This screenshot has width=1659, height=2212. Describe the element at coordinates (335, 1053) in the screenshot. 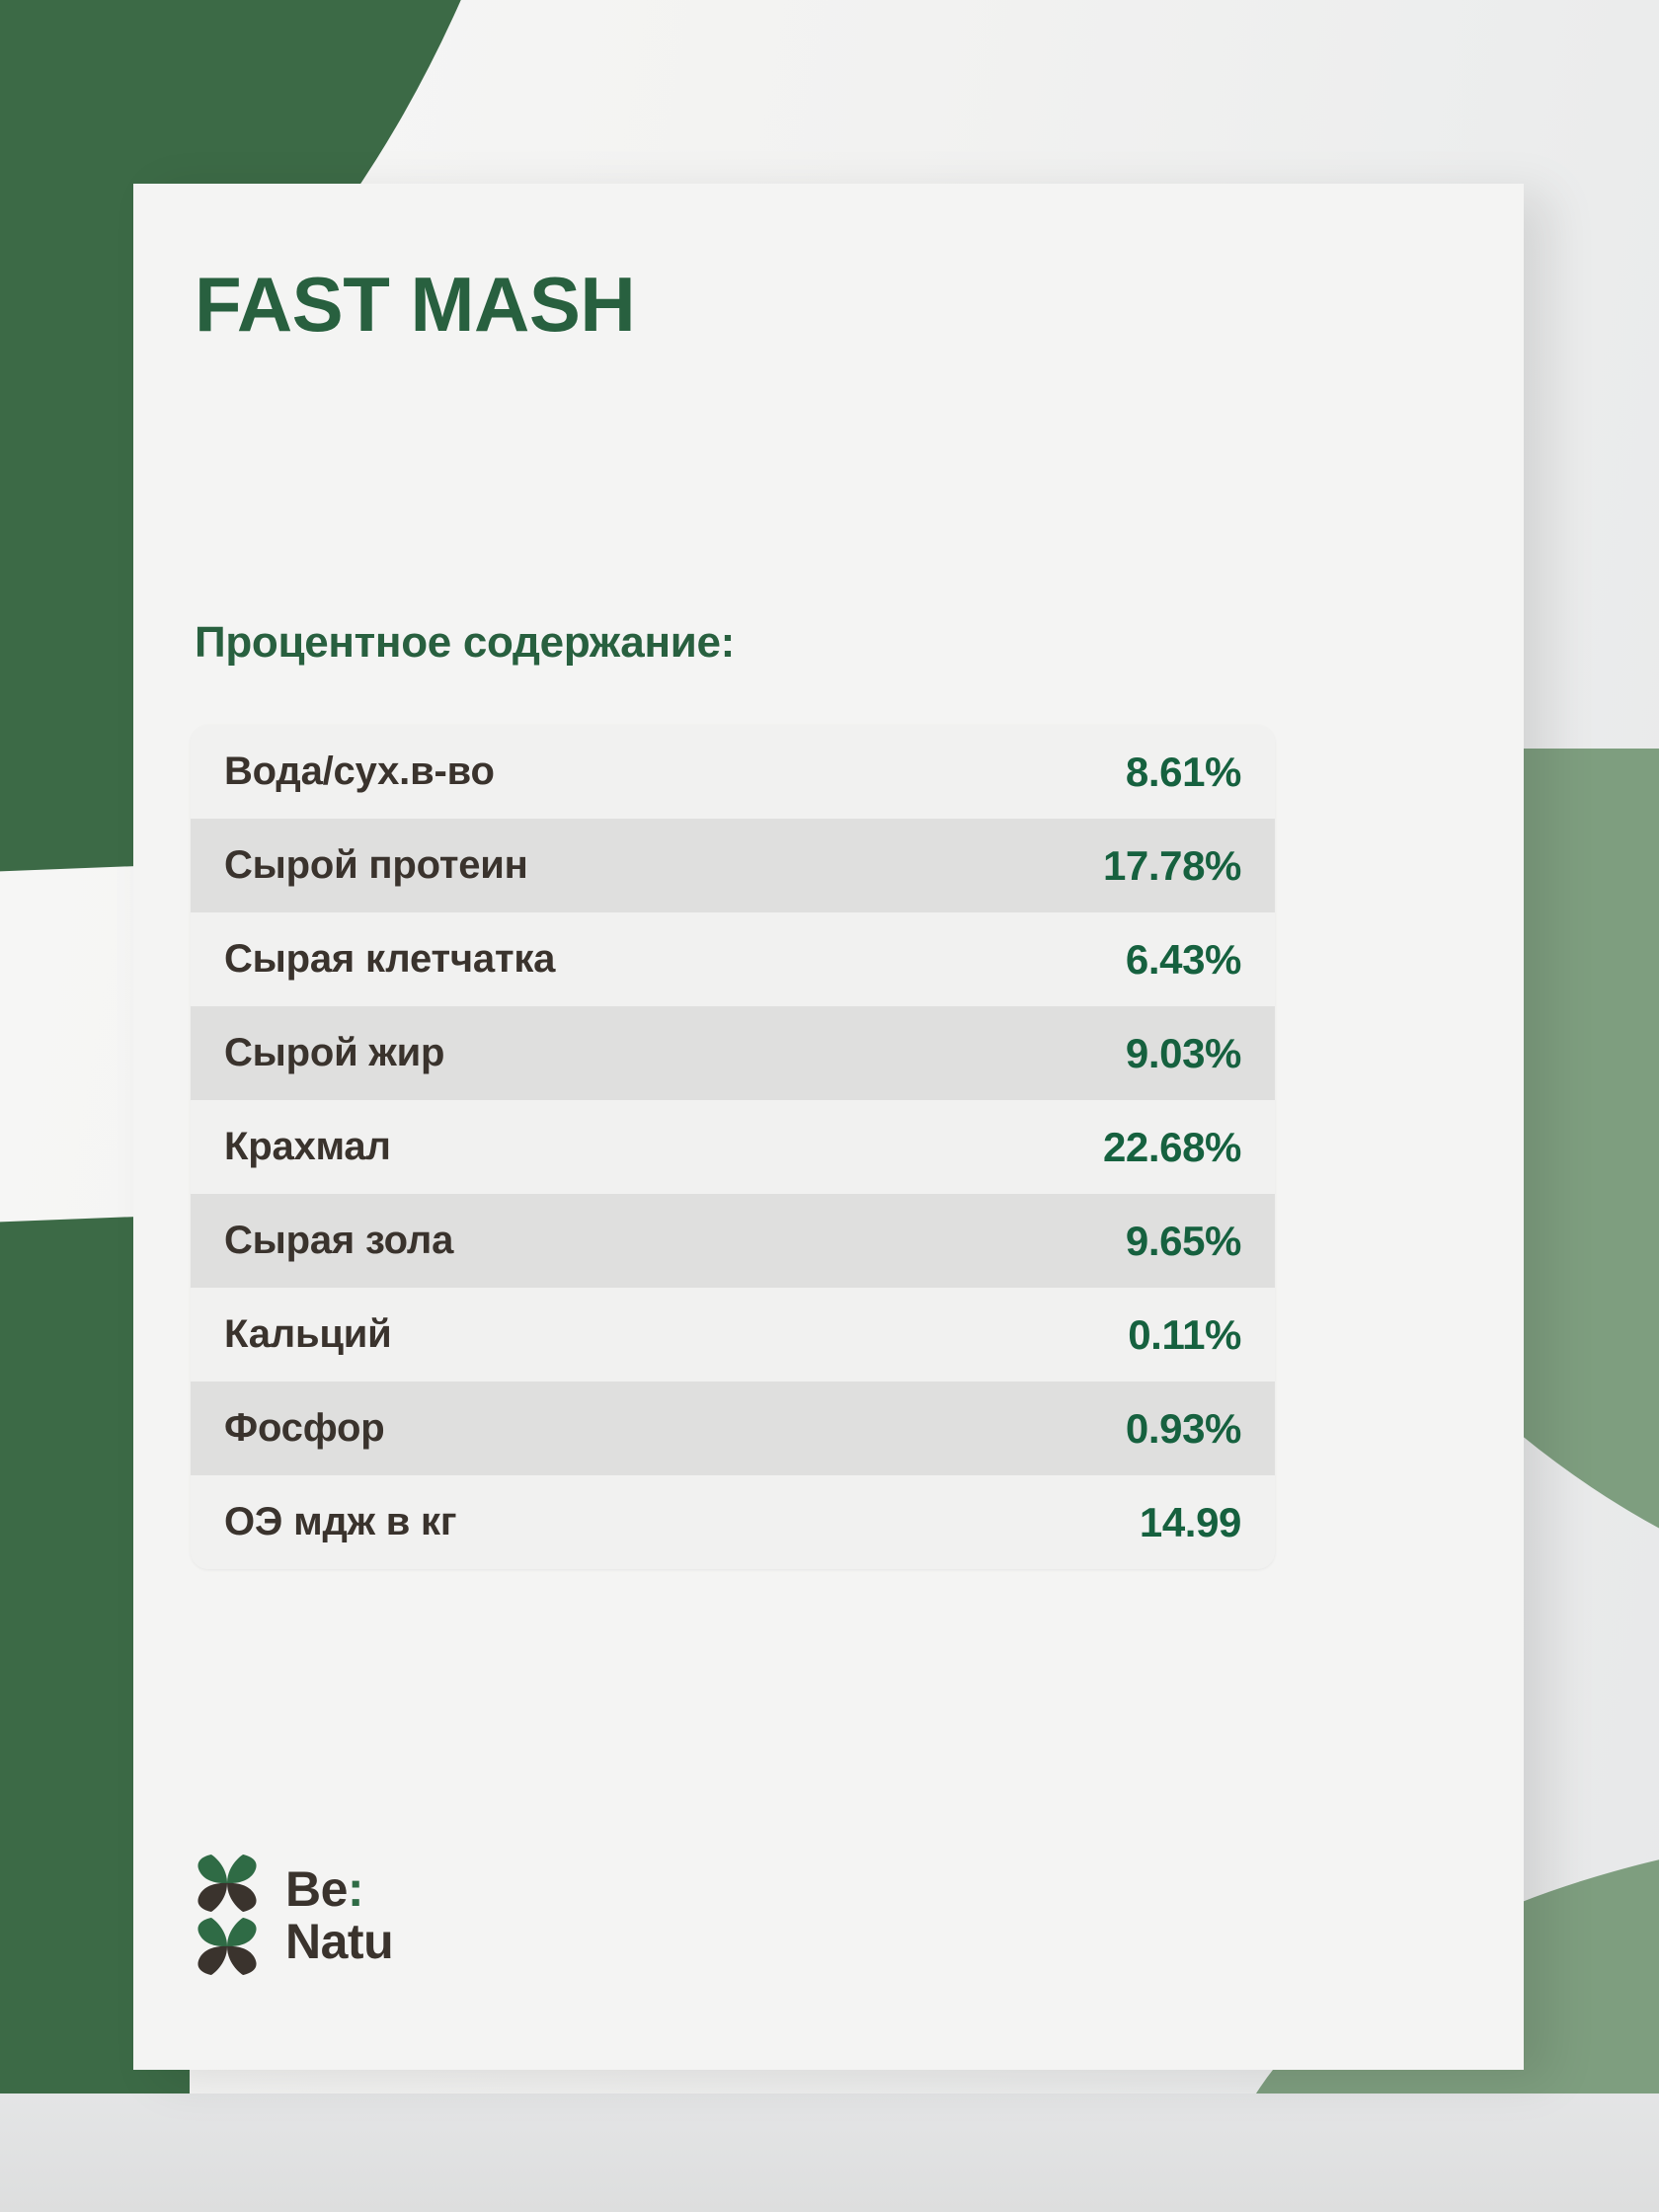

I see `row-label: Сырой жир` at that location.